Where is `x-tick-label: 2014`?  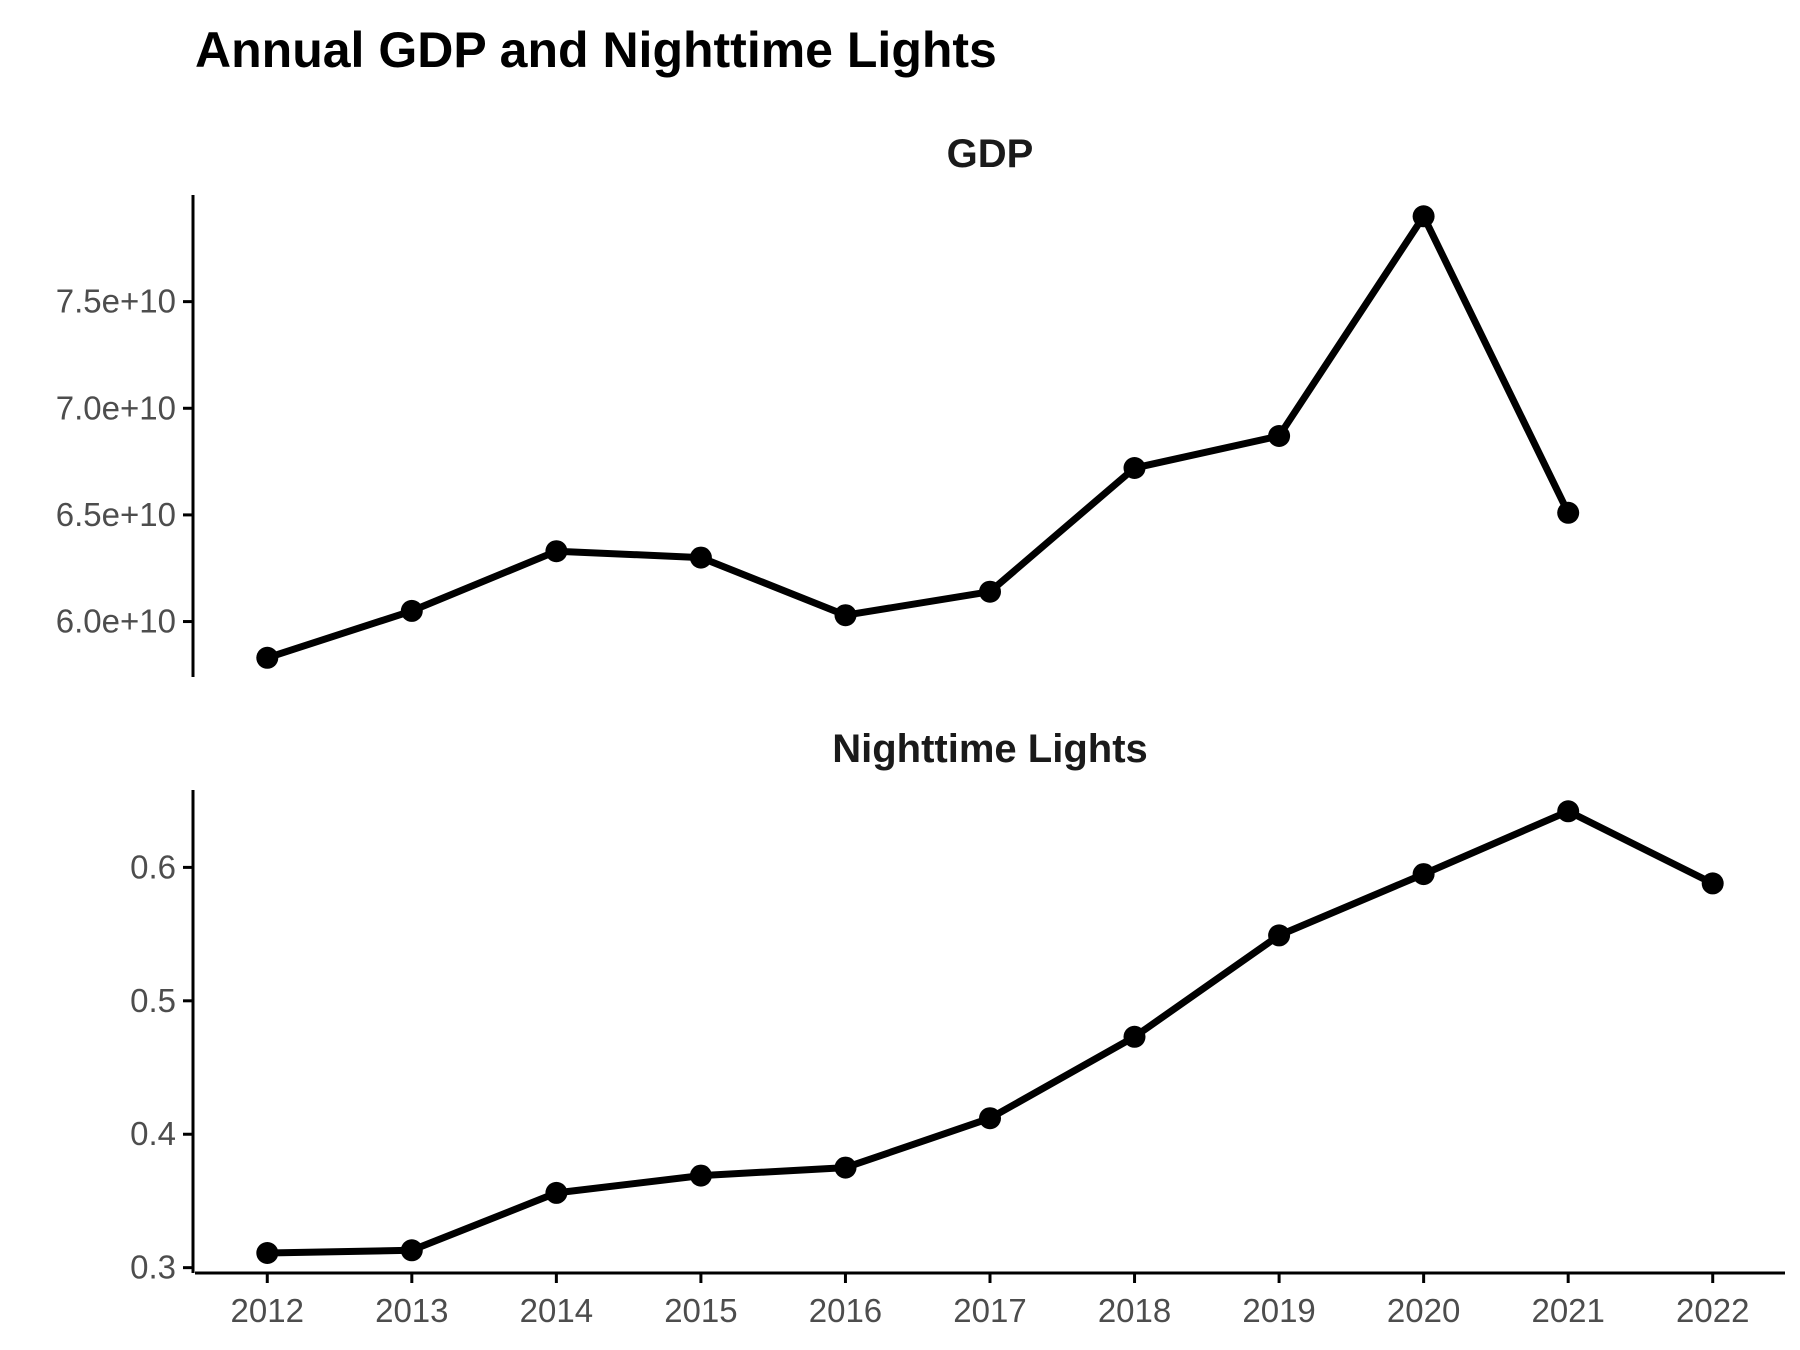 x-tick-label: 2014 is located at coordinates (556, 1310).